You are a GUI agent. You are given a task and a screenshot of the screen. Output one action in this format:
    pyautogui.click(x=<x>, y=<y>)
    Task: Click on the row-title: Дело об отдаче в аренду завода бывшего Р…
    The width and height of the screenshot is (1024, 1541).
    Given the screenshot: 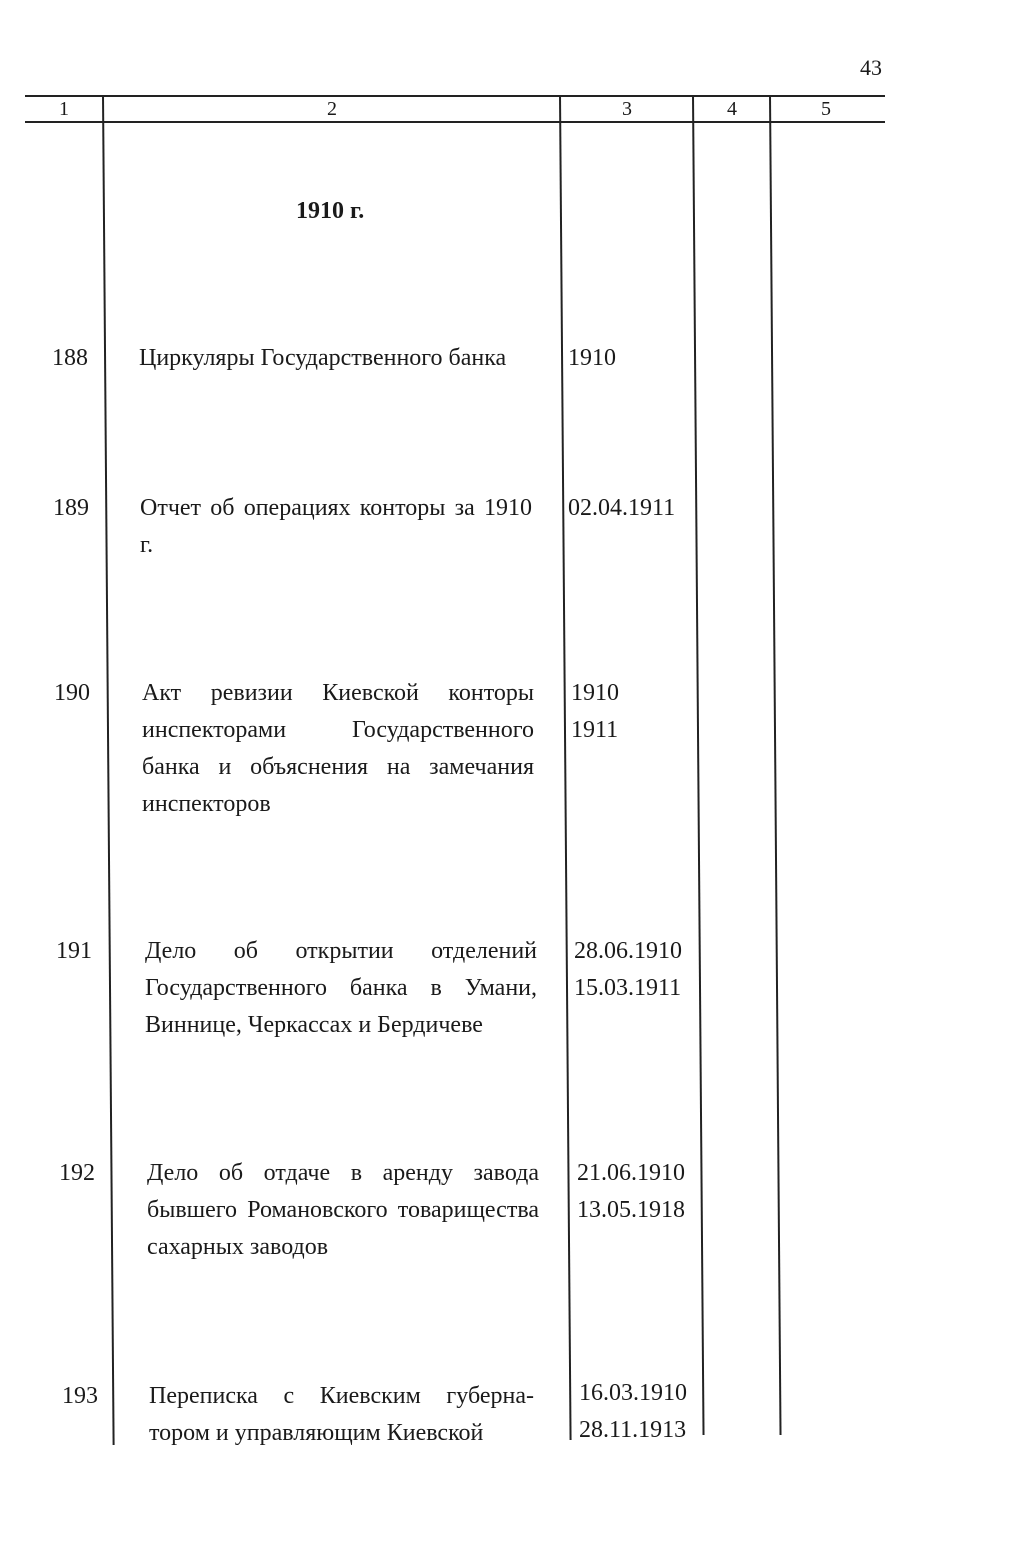 What is the action you would take?
    pyautogui.click(x=343, y=1210)
    